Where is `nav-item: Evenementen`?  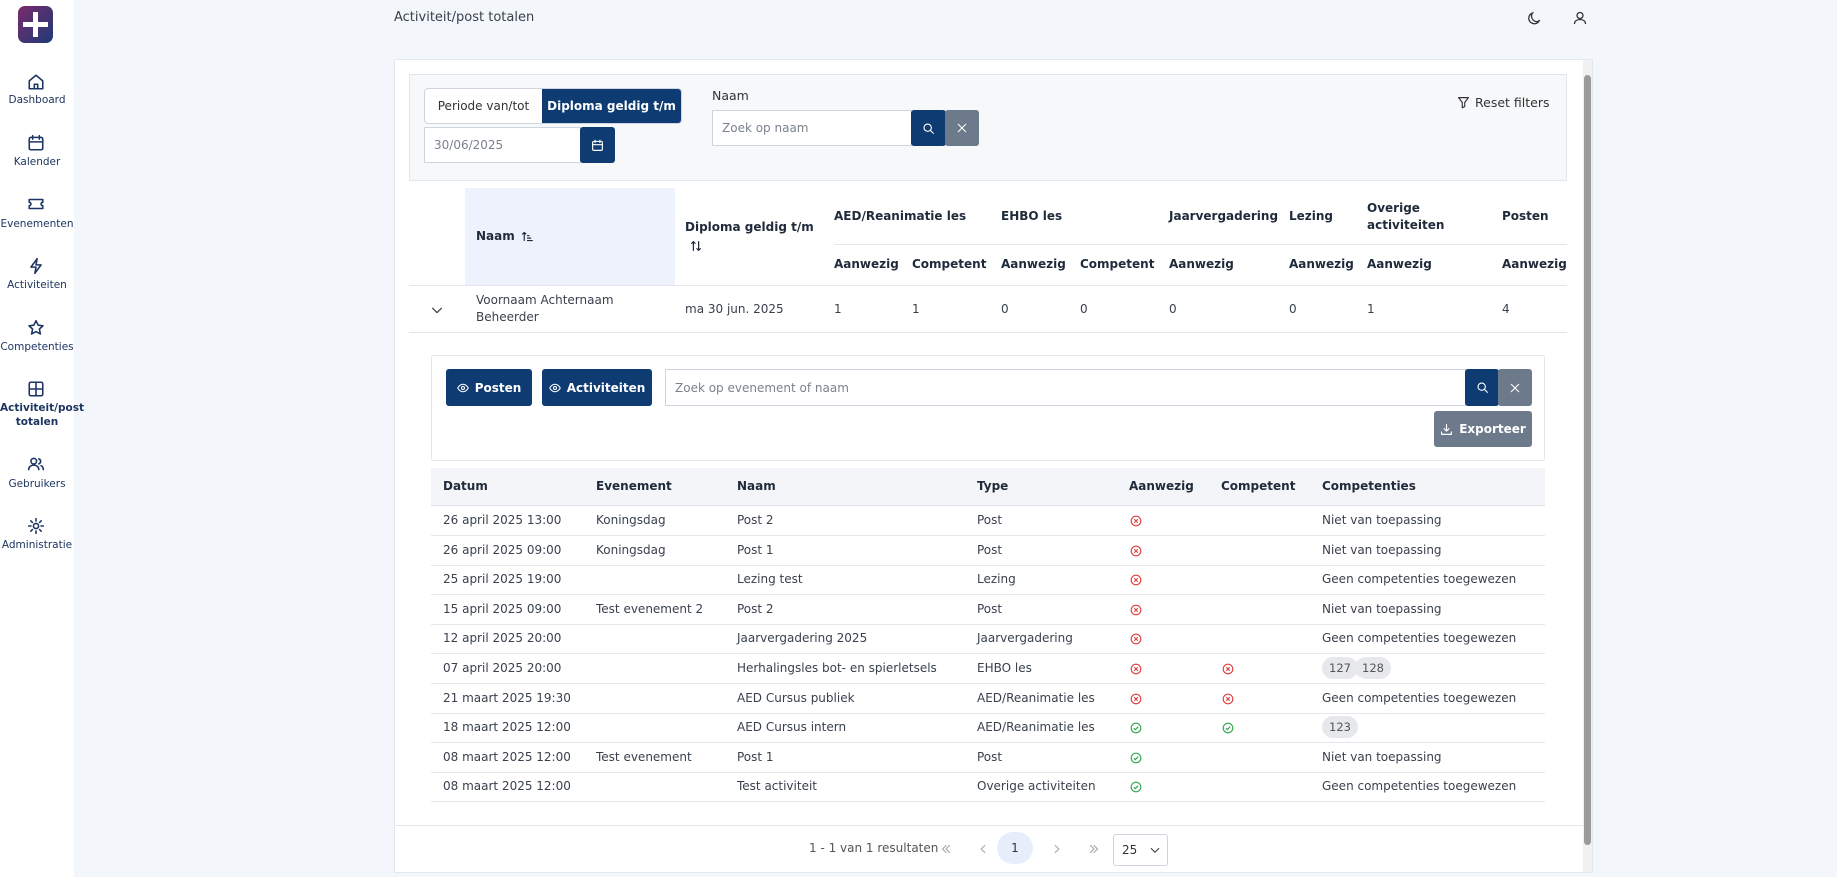 nav-item: Evenementen is located at coordinates (37, 224).